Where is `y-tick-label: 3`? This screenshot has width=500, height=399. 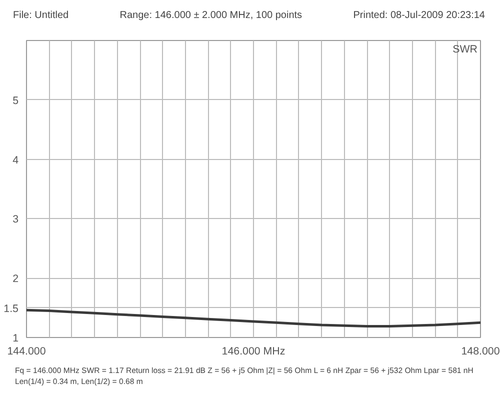 y-tick-label: 3 is located at coordinates (15, 220).